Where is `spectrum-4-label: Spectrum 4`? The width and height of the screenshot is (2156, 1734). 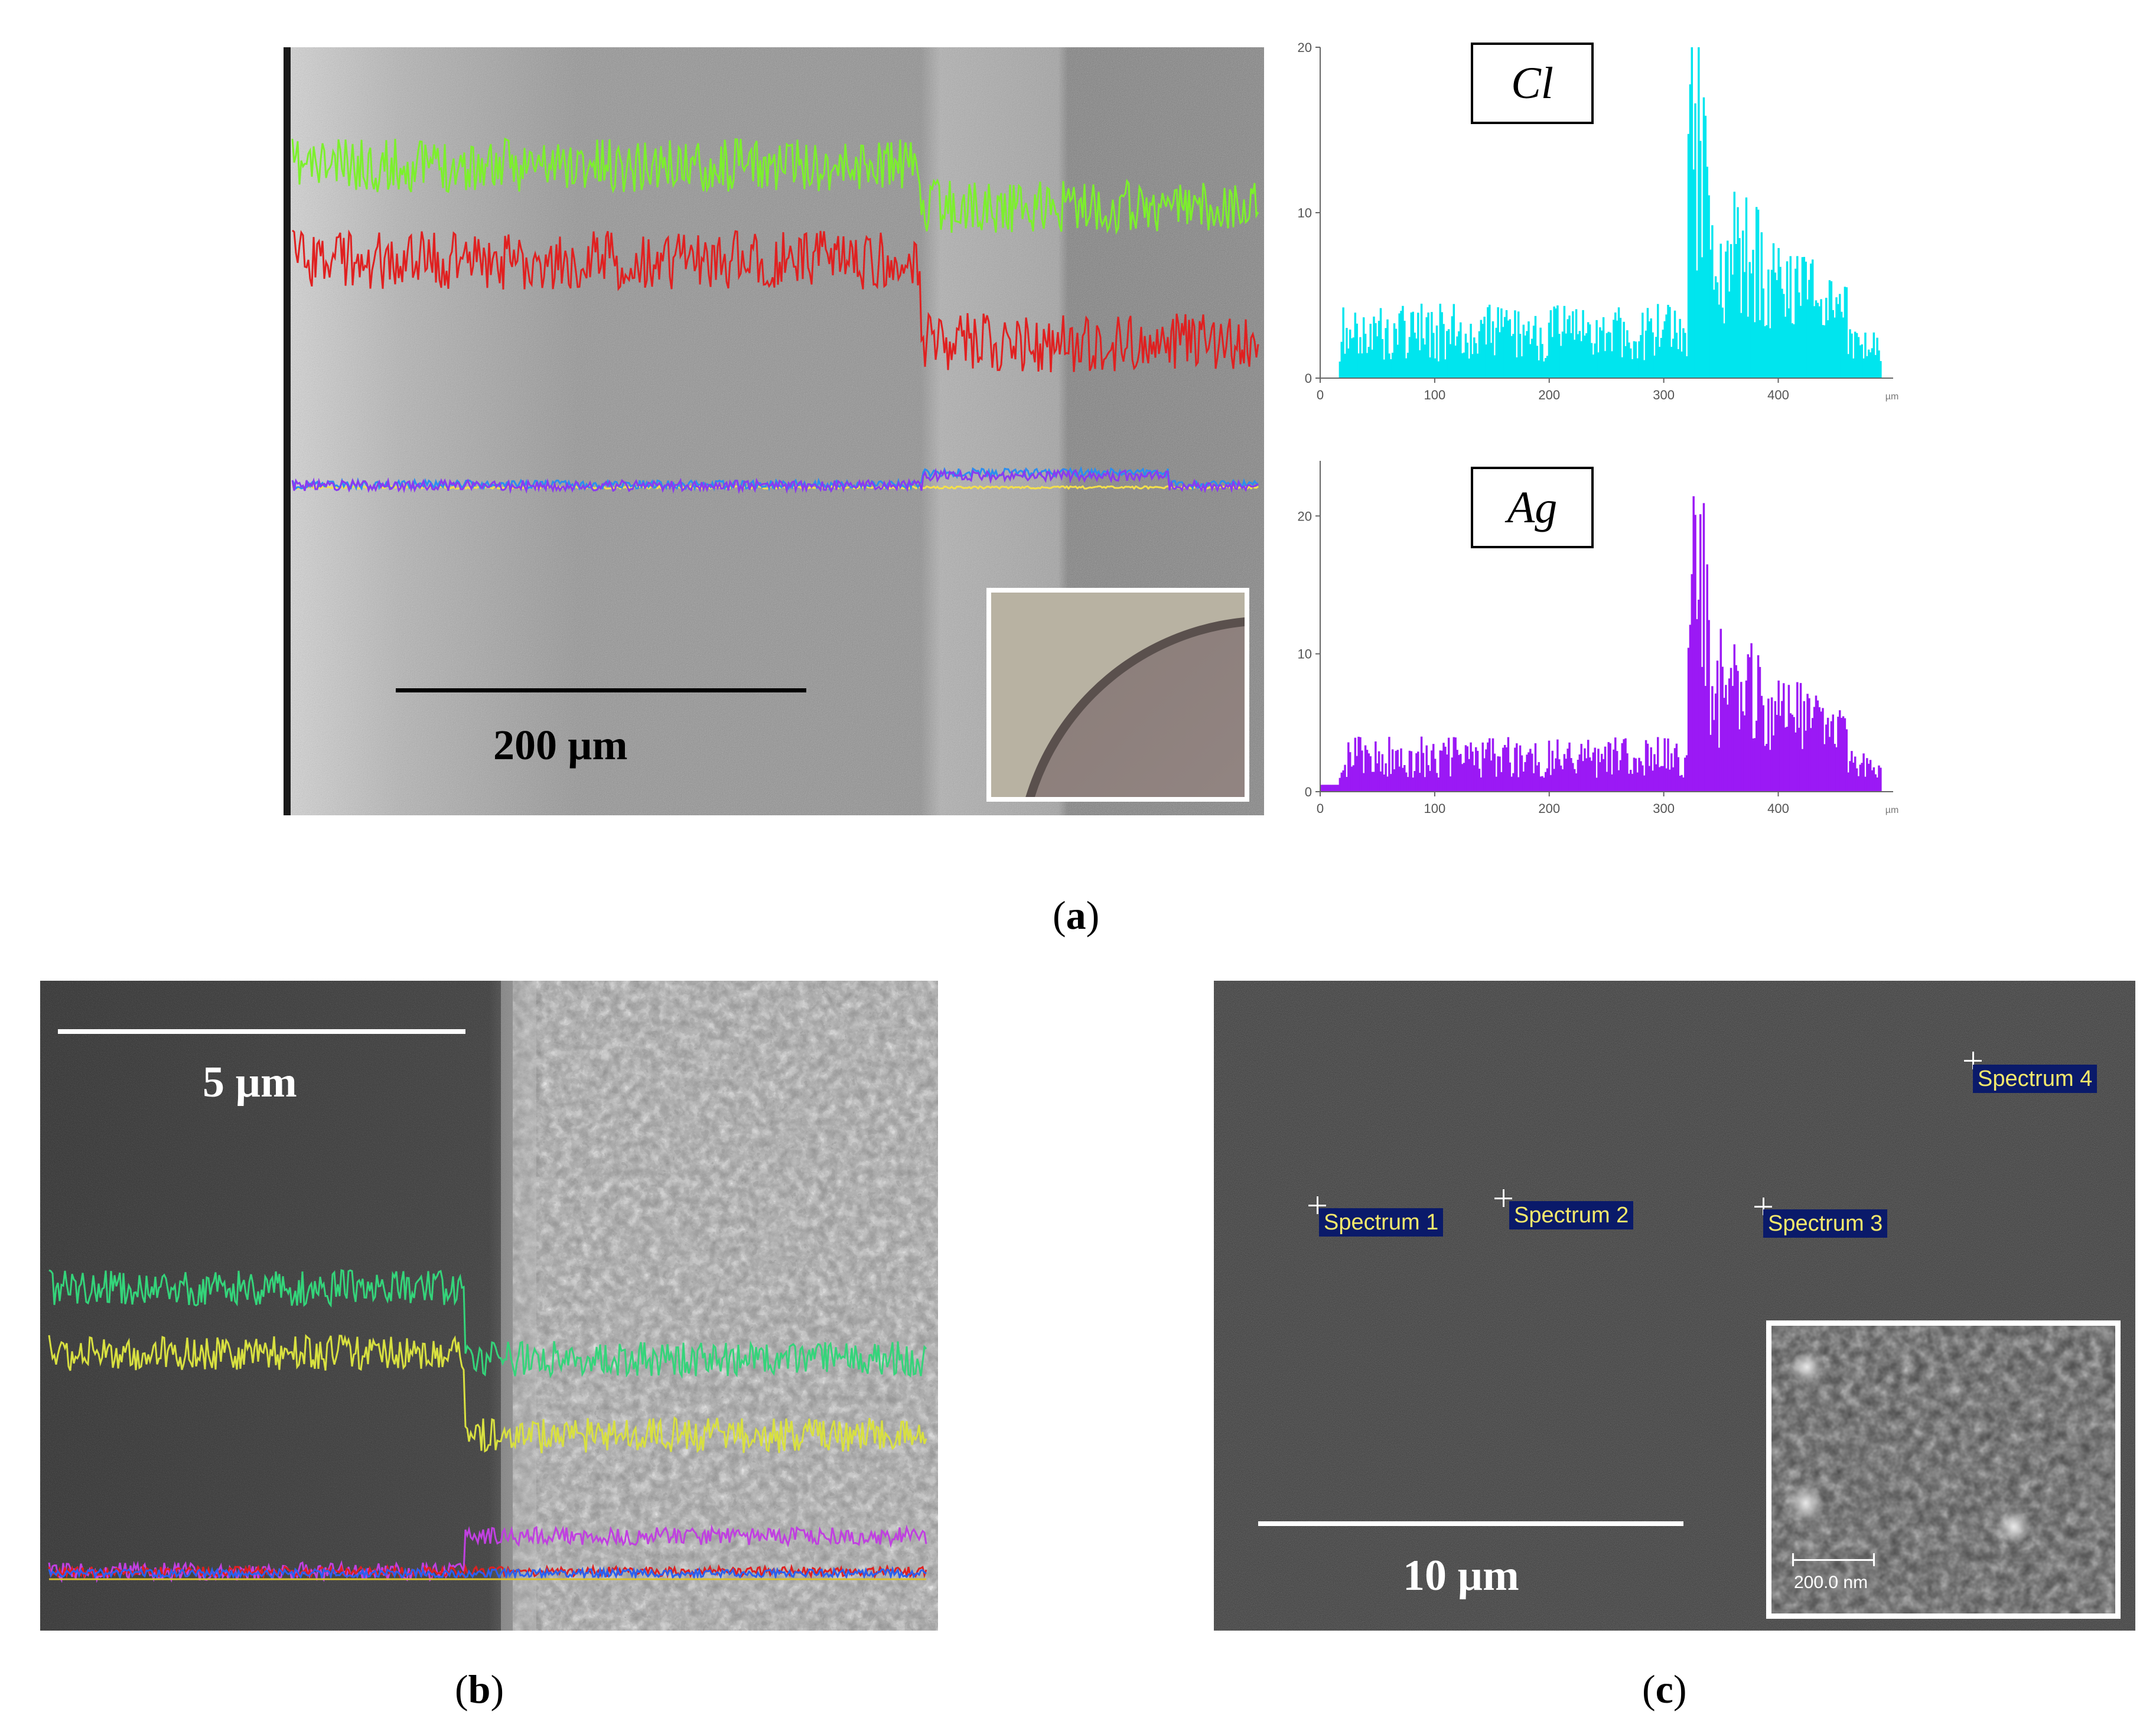
spectrum-4-label: Spectrum 4 is located at coordinates (2035, 1079).